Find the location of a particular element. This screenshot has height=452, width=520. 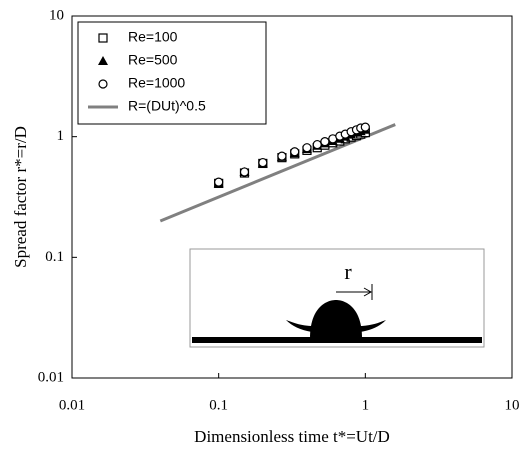

inset-droplet is located at coordinates (336, 319).